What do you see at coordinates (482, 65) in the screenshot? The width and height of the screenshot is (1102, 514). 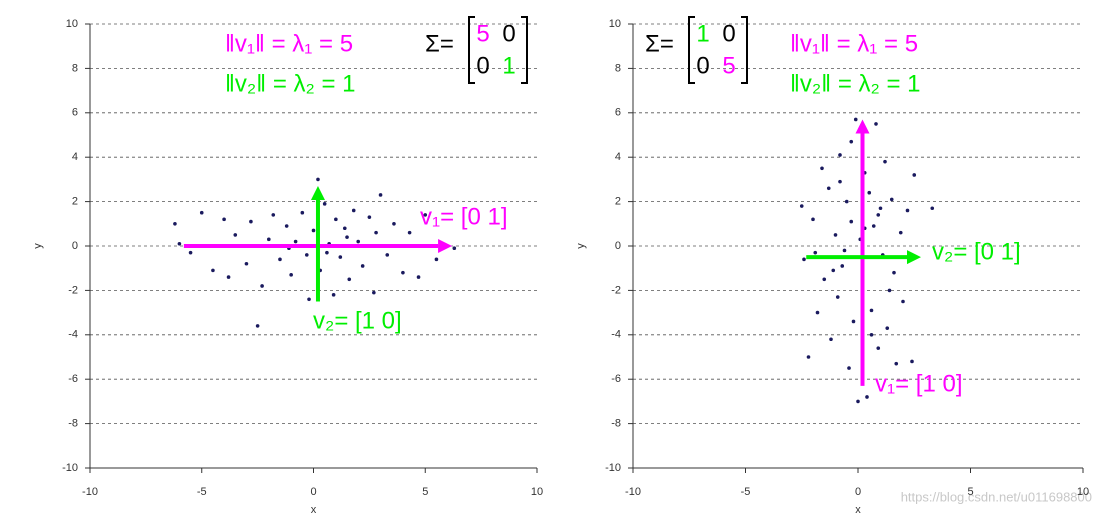 I see `matrix-entry: 0` at bounding box center [482, 65].